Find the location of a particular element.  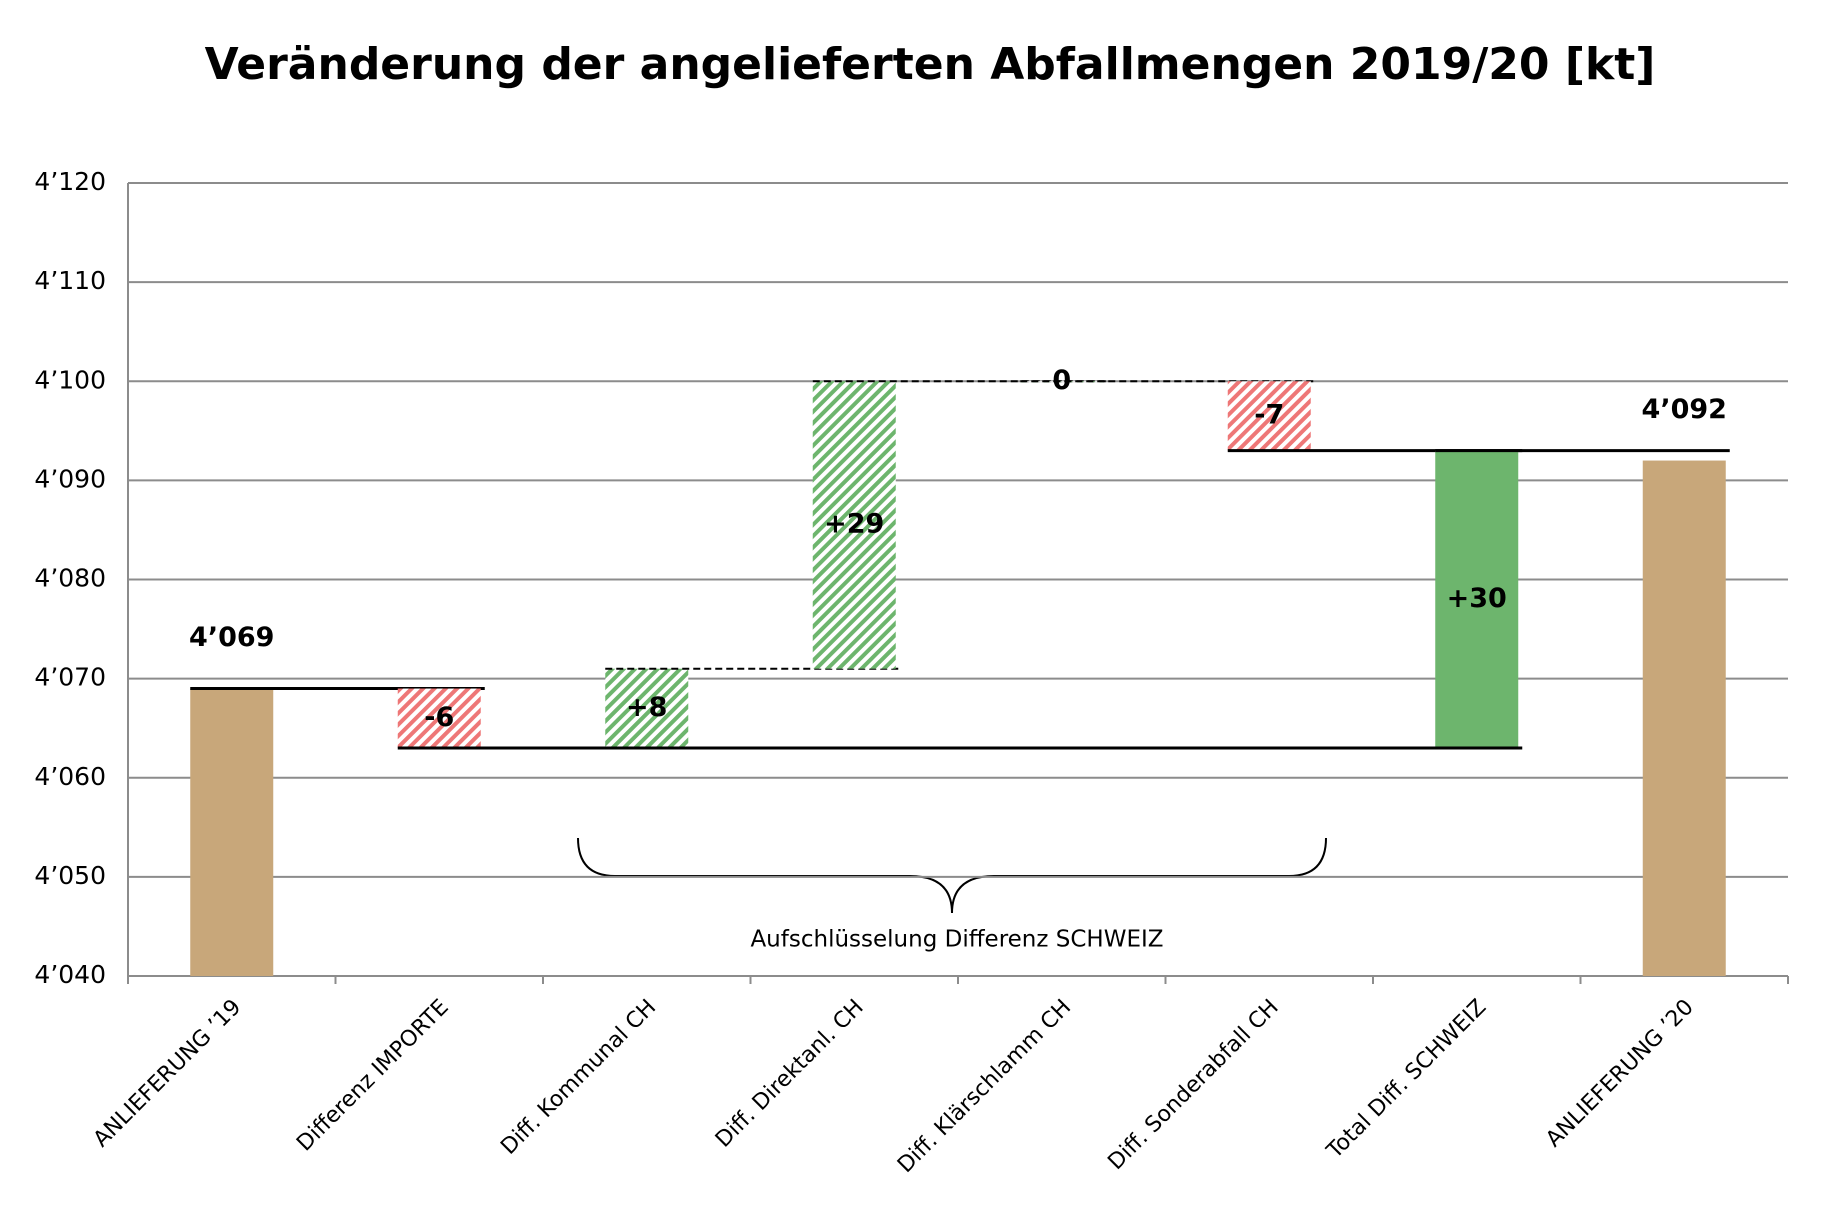

y-tick-label: 4’090 is located at coordinates (70, 478).